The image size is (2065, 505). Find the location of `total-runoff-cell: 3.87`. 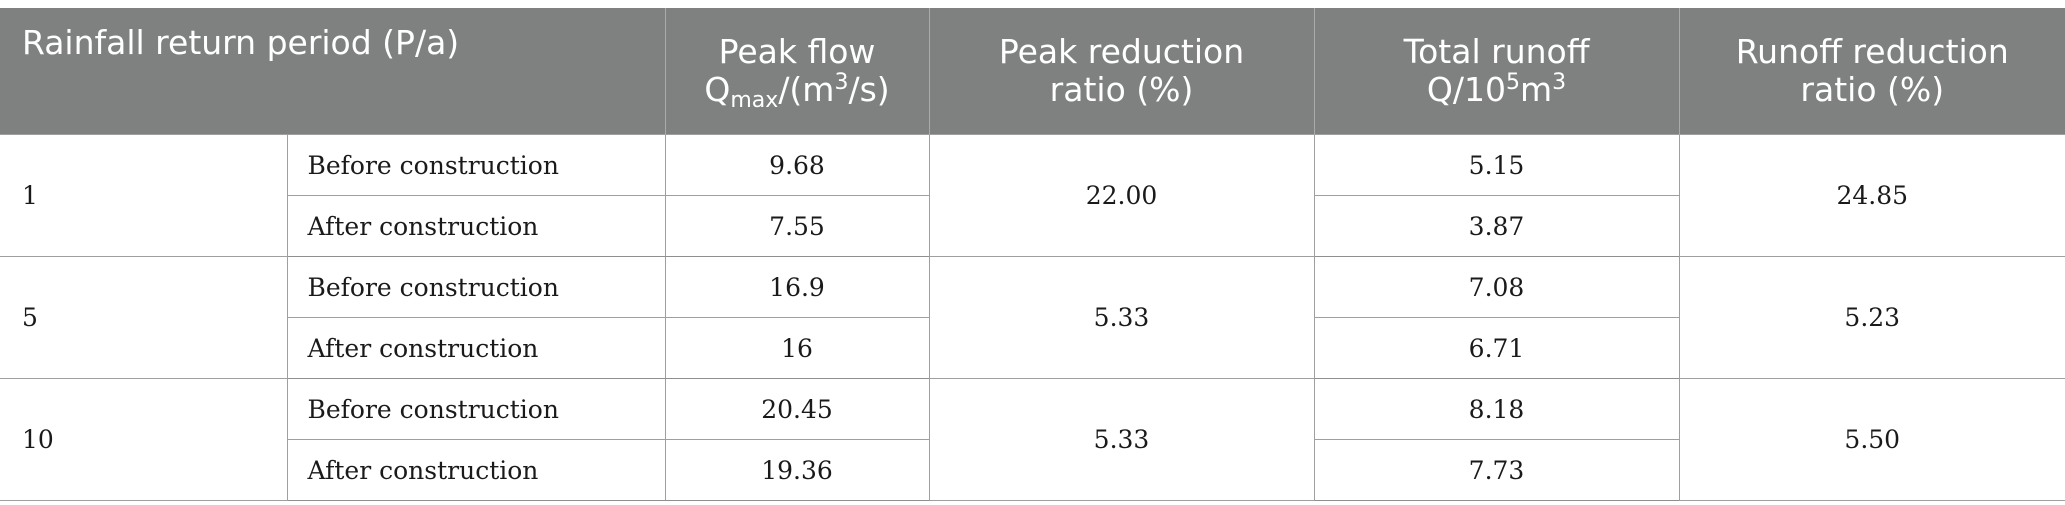

total-runoff-cell: 3.87 is located at coordinates (1496, 226).